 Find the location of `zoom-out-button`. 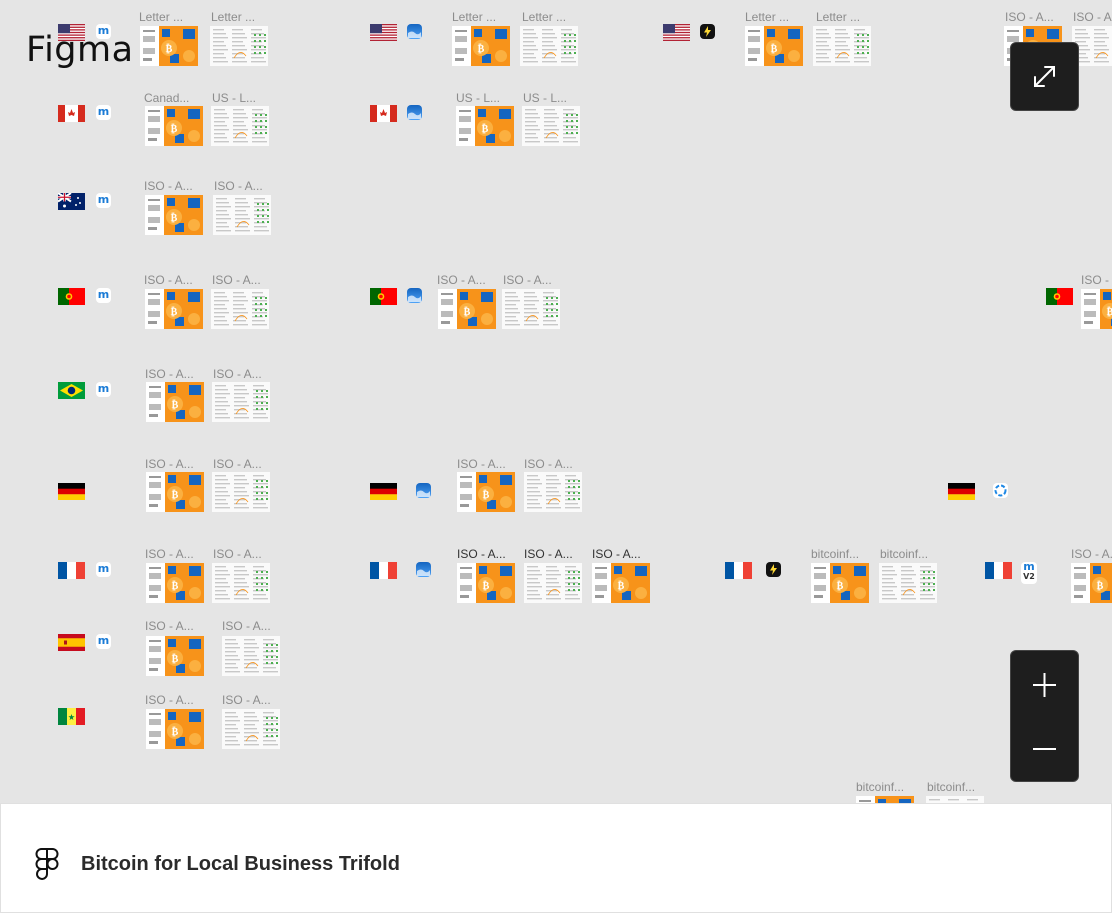

zoom-out-button is located at coordinates (1044, 748).